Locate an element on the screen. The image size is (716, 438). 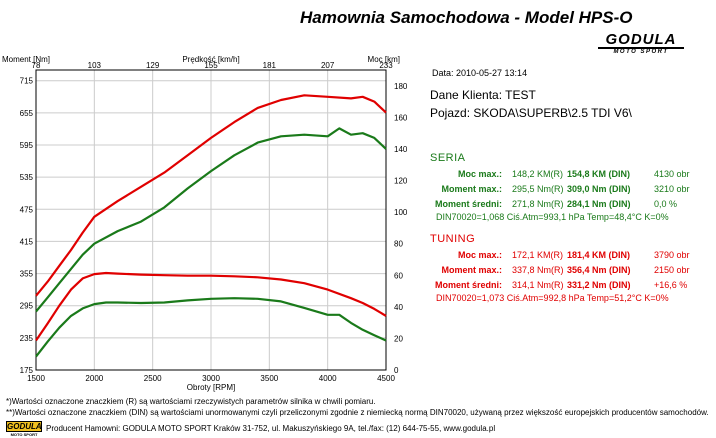
brand-logo: GODULA MOTO SPORT is located at coordinates (641, 43).